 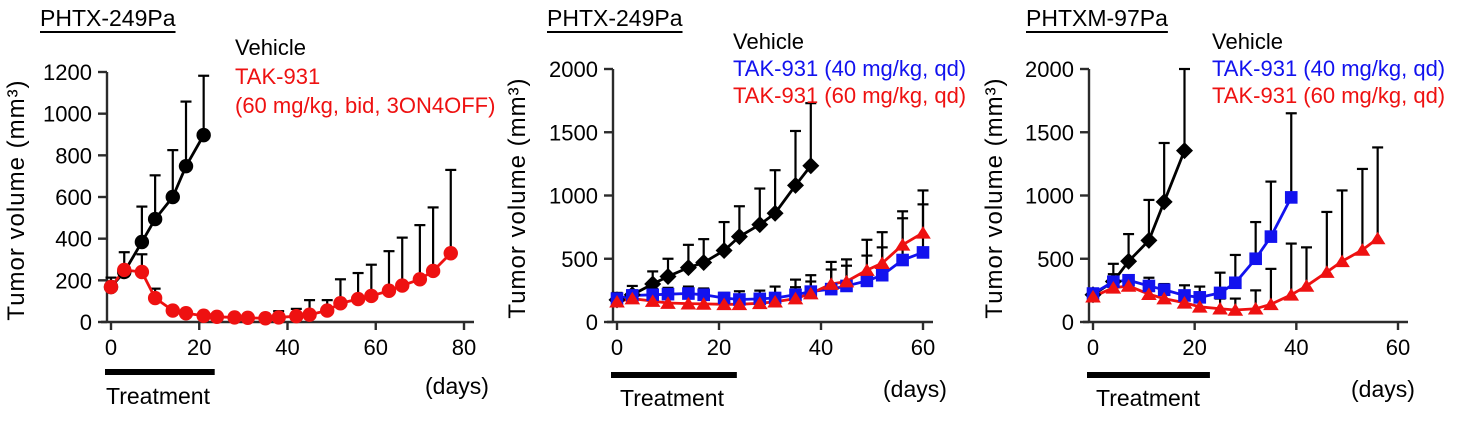 What do you see at coordinates (280, 286) in the screenshot?
I see `series-markers-tak931-60-bid` at bounding box center [280, 286].